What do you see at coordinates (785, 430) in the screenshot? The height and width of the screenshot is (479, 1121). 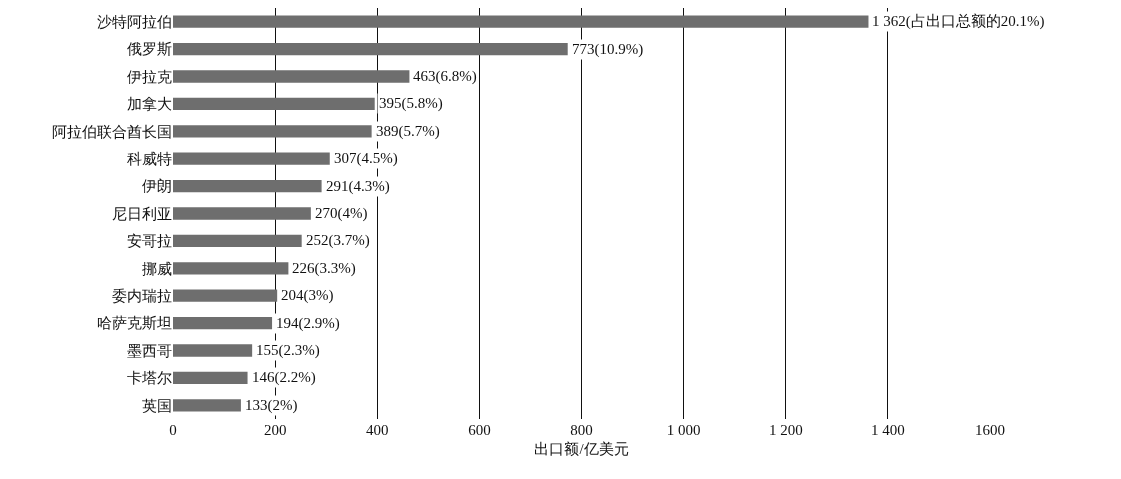 I see `x-tick-label: 1 200` at bounding box center [785, 430].